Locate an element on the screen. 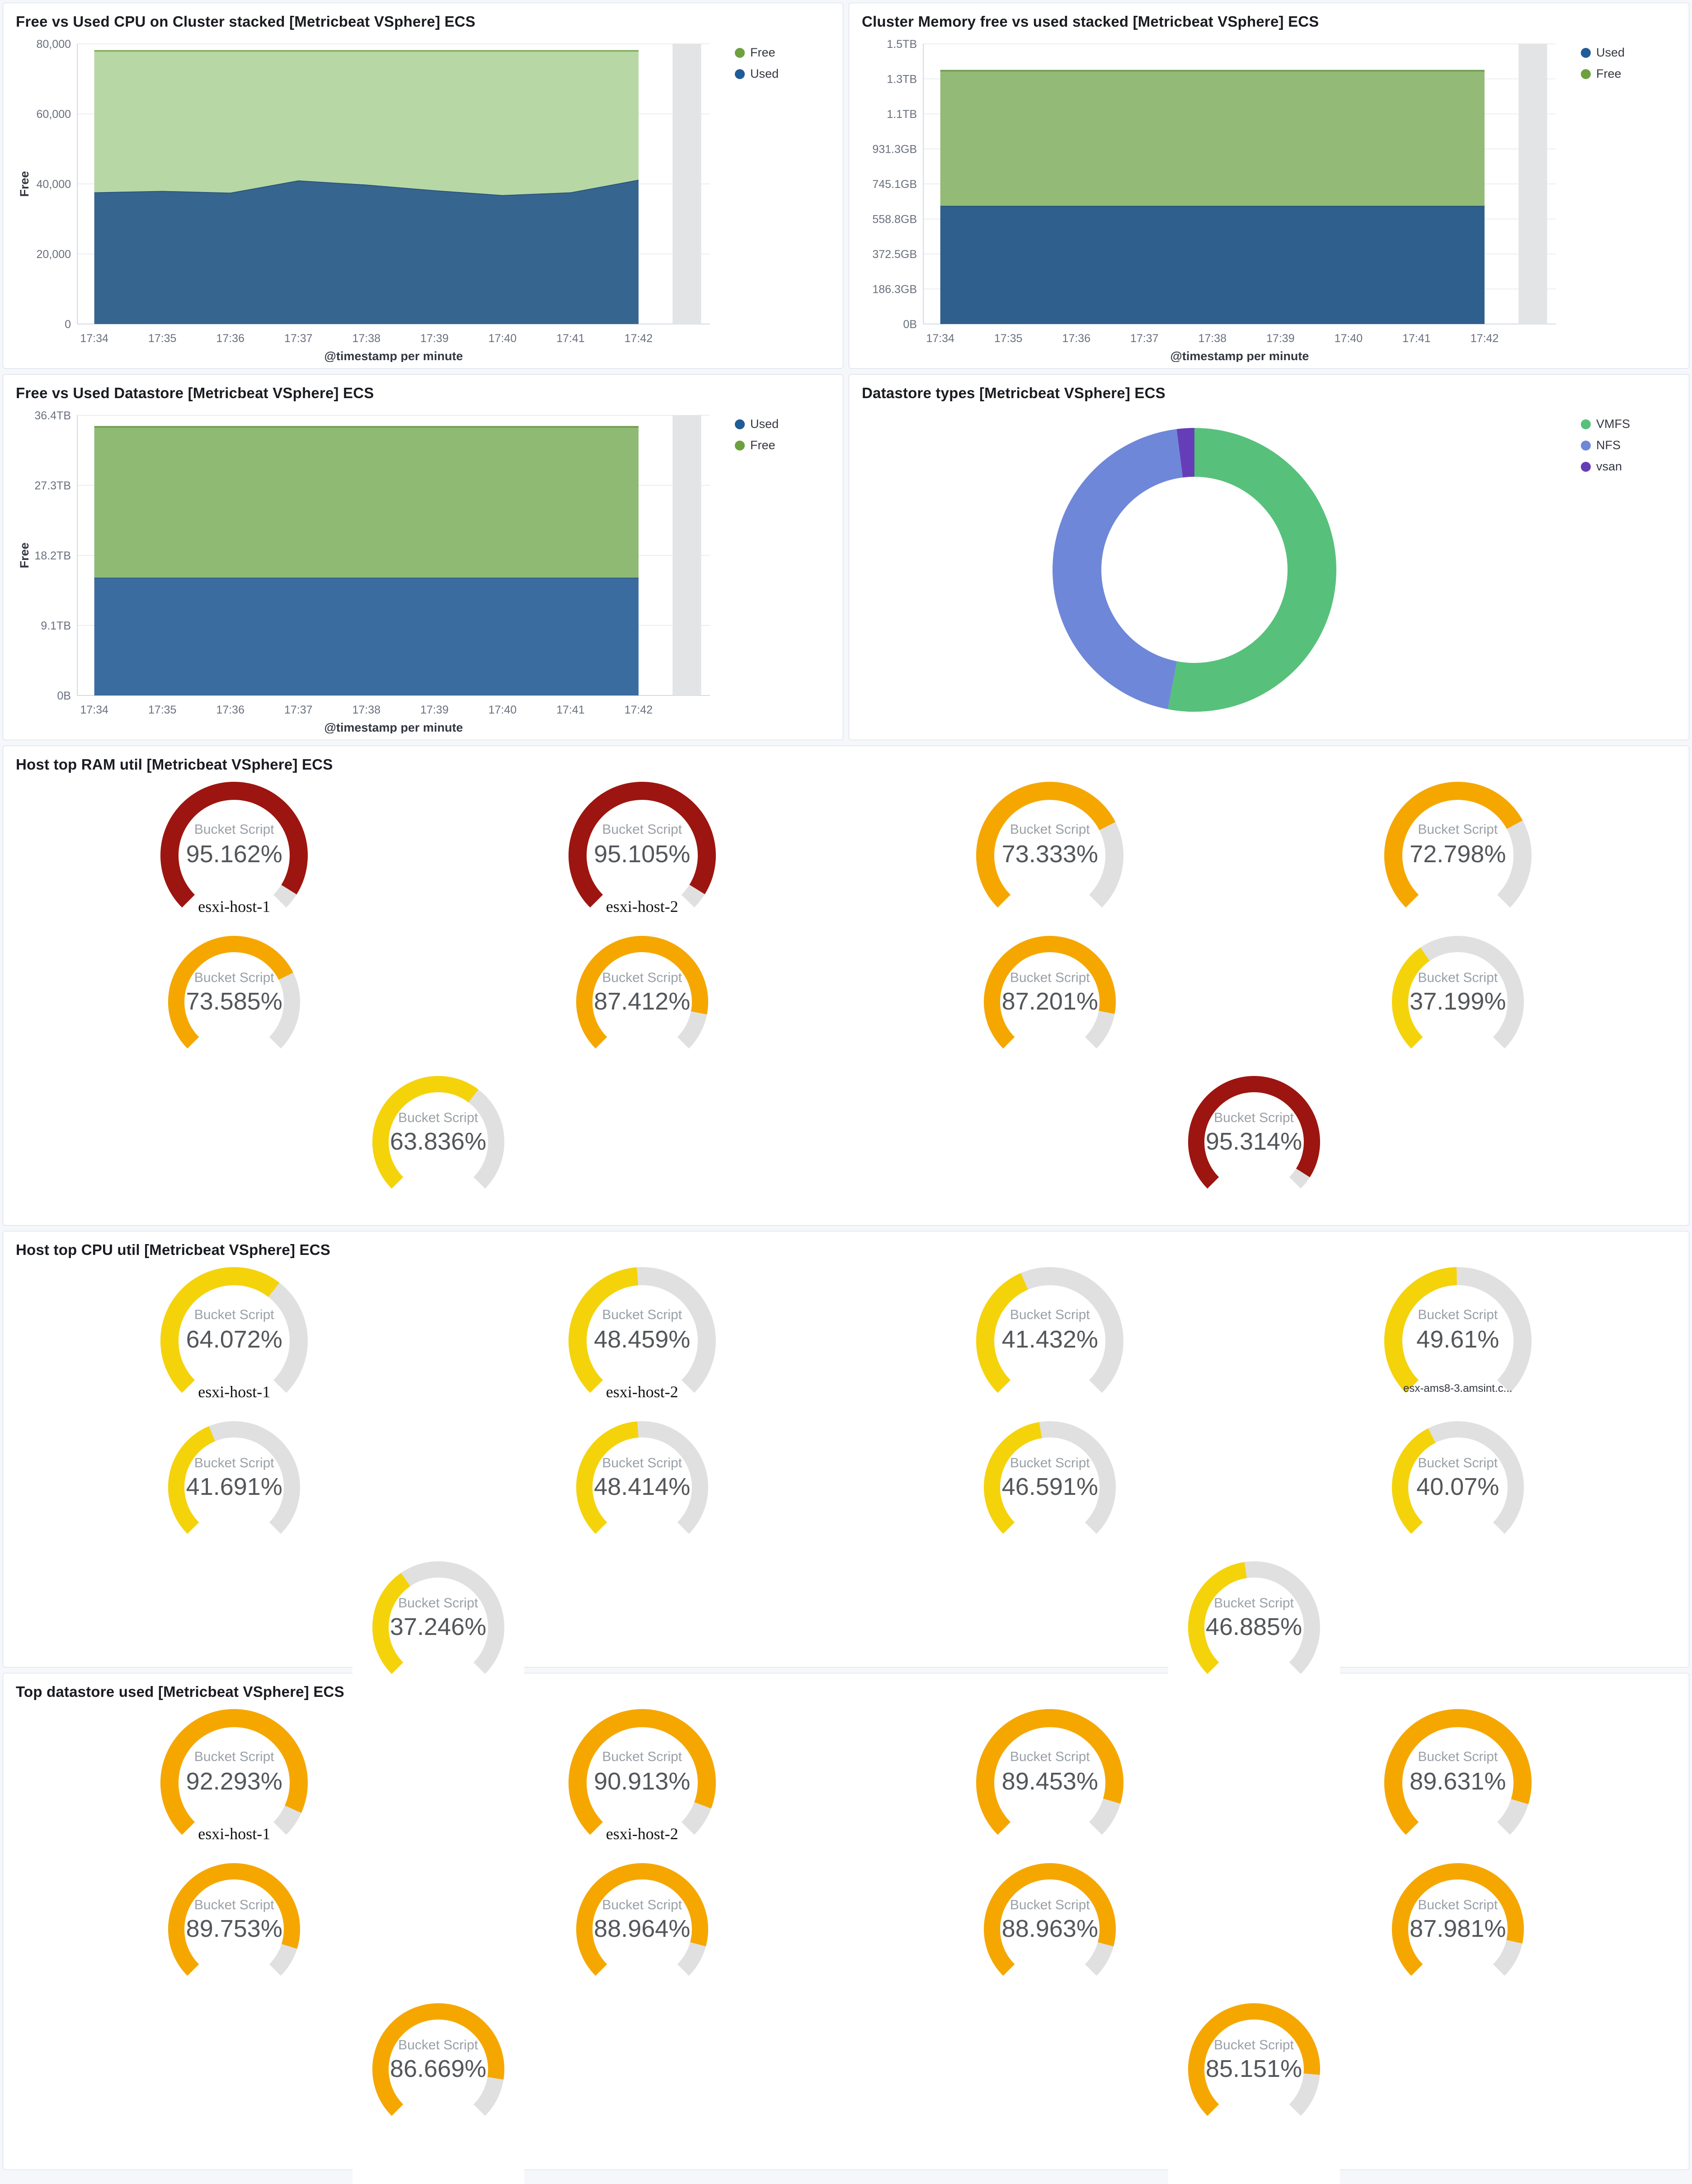  gauge-value: 49.61% is located at coordinates (1457, 1340).